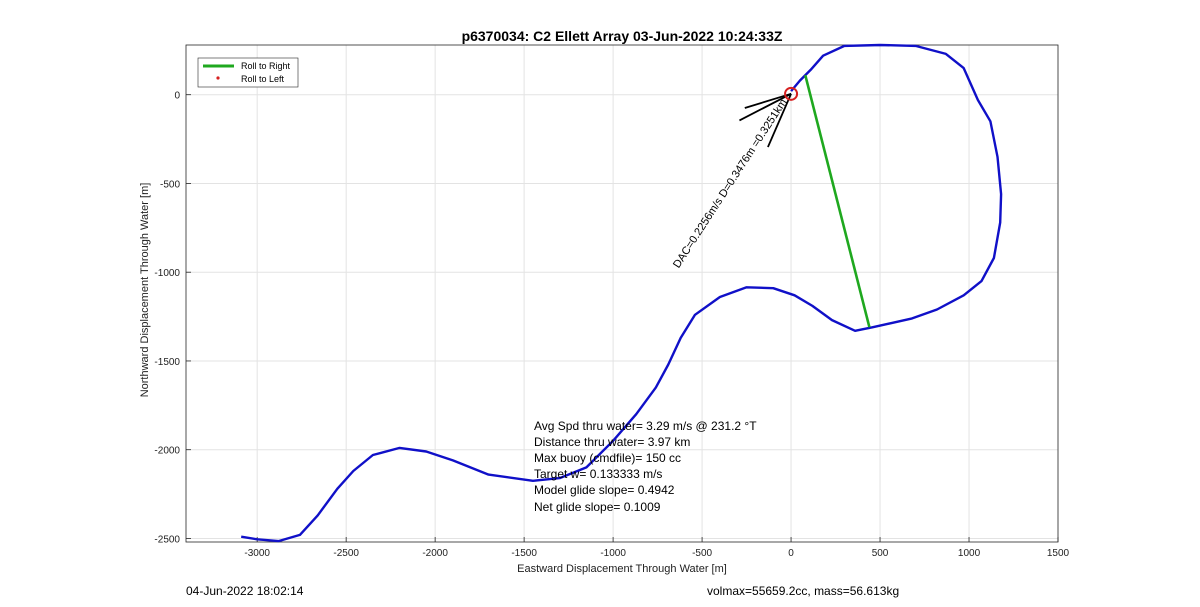 This screenshot has height=607, width=1200. What do you see at coordinates (167, 362) in the screenshot?
I see `y-tick-label: -1500` at bounding box center [167, 362].